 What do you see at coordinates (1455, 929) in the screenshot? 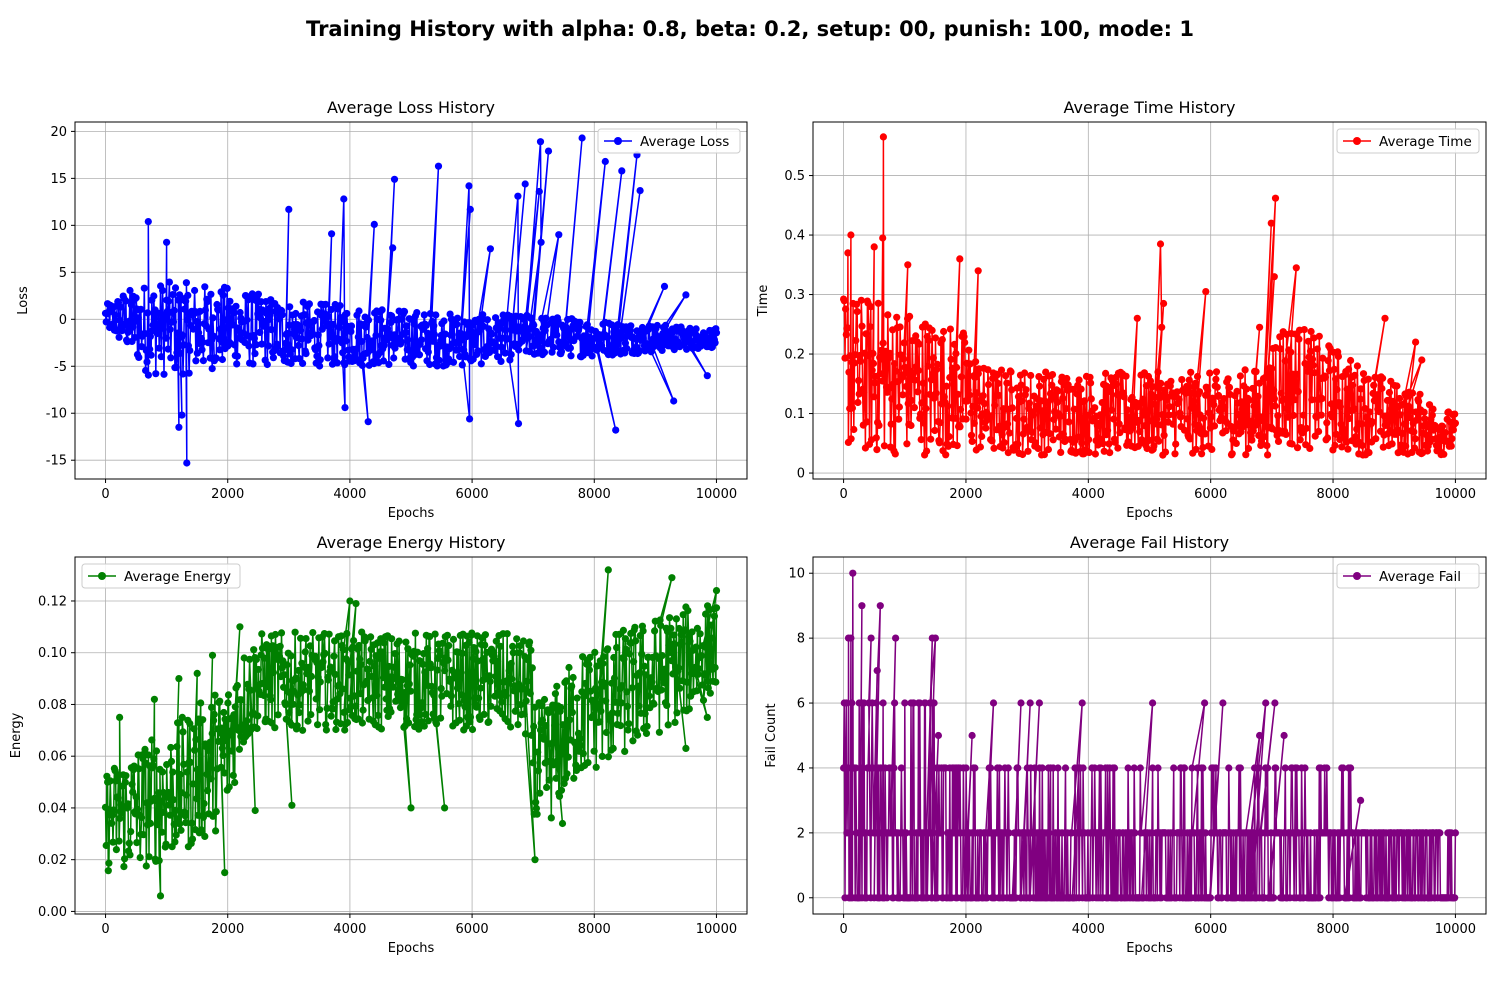
I see `chart-fail-x-tick-label: 10000` at bounding box center [1455, 929].